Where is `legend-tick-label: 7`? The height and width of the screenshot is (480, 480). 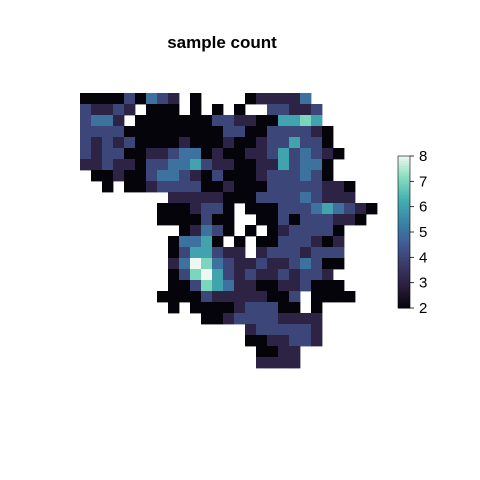 legend-tick-label: 7 is located at coordinates (423, 181).